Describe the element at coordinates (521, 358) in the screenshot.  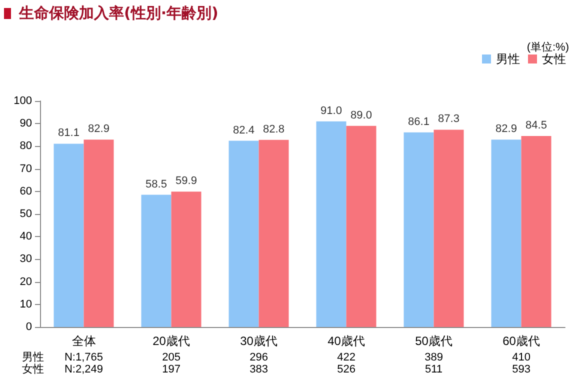
I see `text: 410` at that location.